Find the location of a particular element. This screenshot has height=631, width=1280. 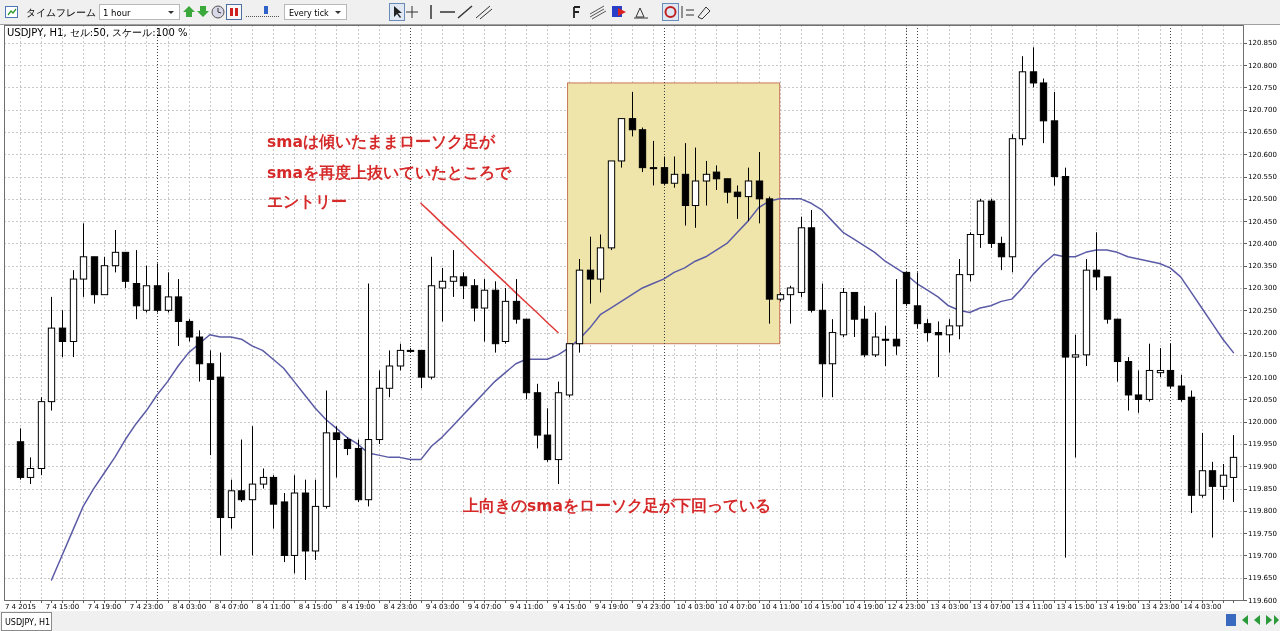

text: タイムフレーム is located at coordinates (61, 12).